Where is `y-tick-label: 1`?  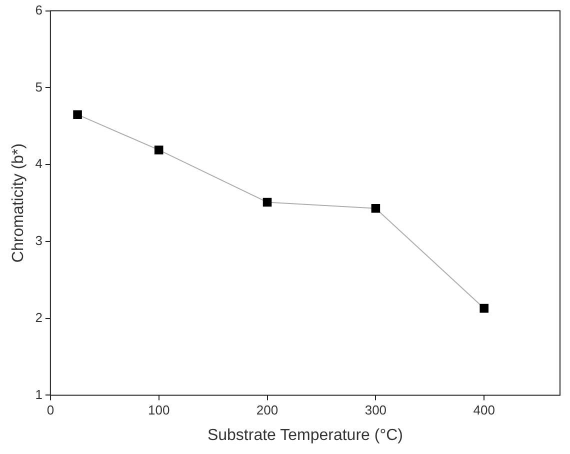 y-tick-label: 1 is located at coordinates (38, 394).